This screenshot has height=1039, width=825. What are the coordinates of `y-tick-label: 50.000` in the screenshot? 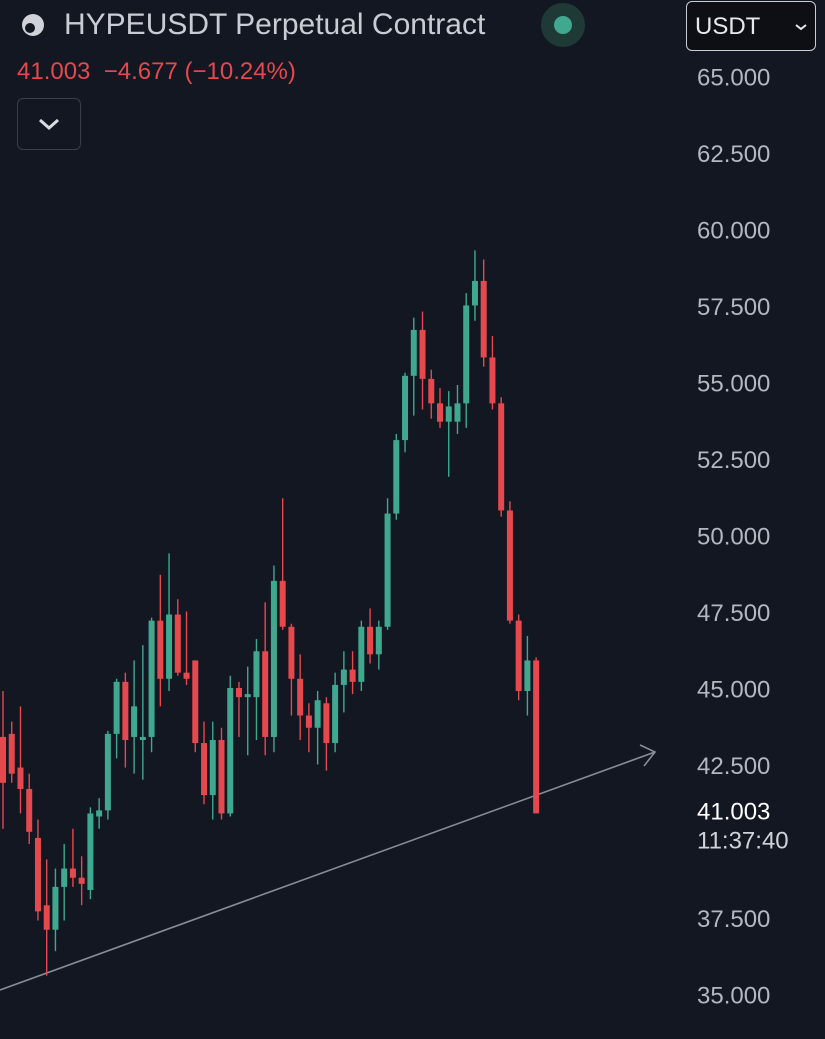 It's located at (733, 536).